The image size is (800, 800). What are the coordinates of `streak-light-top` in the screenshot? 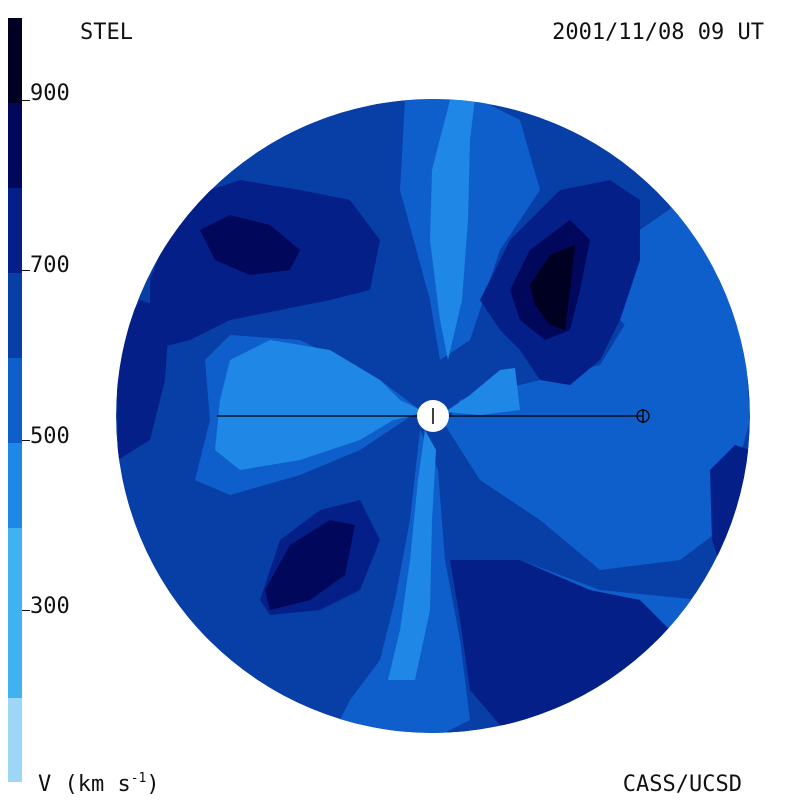 It's located at (452, 229).